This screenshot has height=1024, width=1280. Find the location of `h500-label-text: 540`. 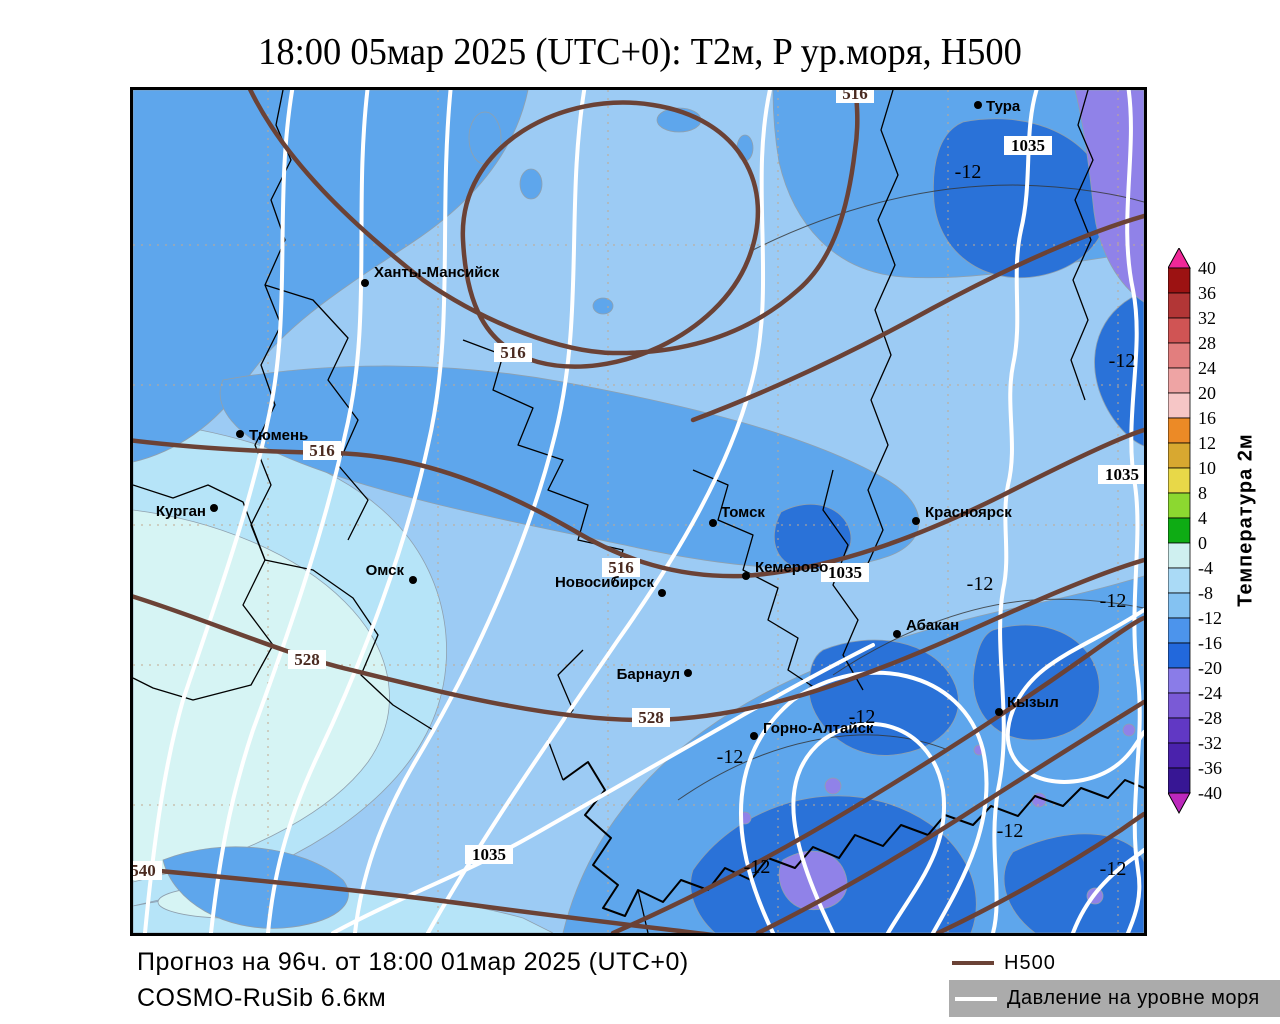

h500-label-text: 540 is located at coordinates (144, 870).